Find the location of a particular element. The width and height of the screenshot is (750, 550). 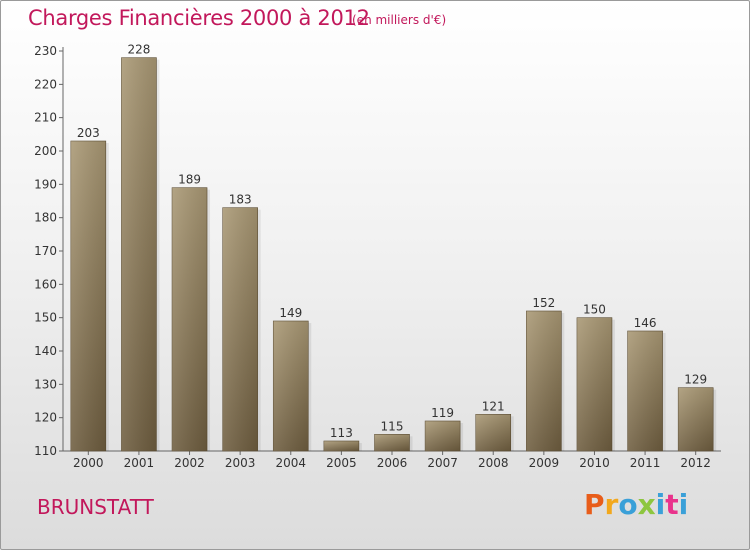

x-tick-label: 2010 is located at coordinates (594, 463).